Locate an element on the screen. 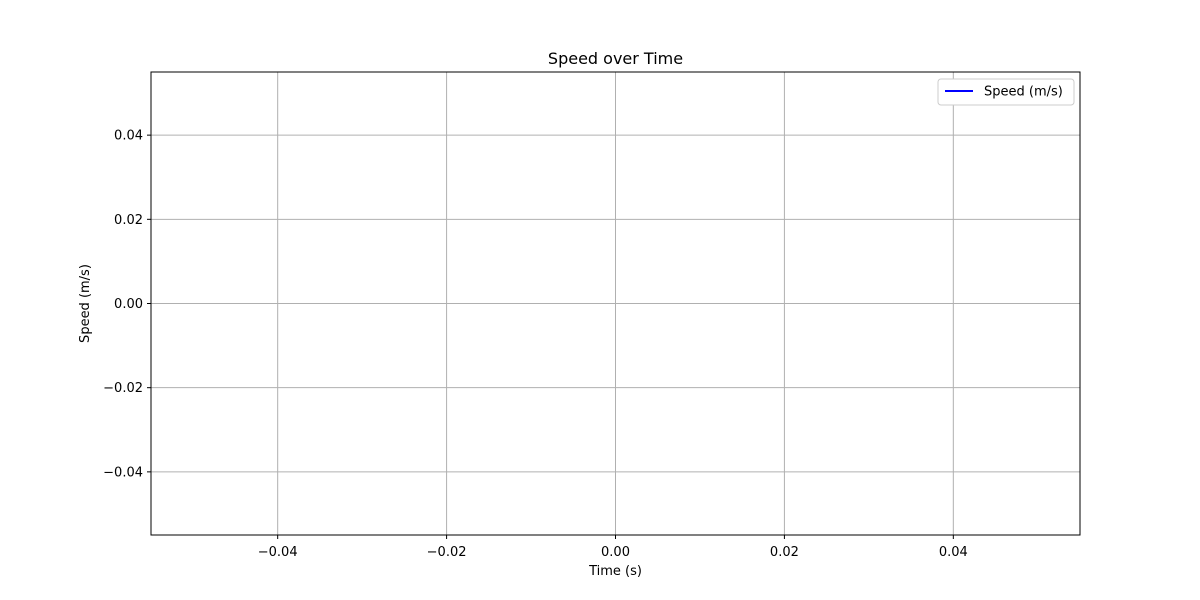 This screenshot has width=1200, height=600. x-tick-label-2: 0.00 is located at coordinates (615, 552).